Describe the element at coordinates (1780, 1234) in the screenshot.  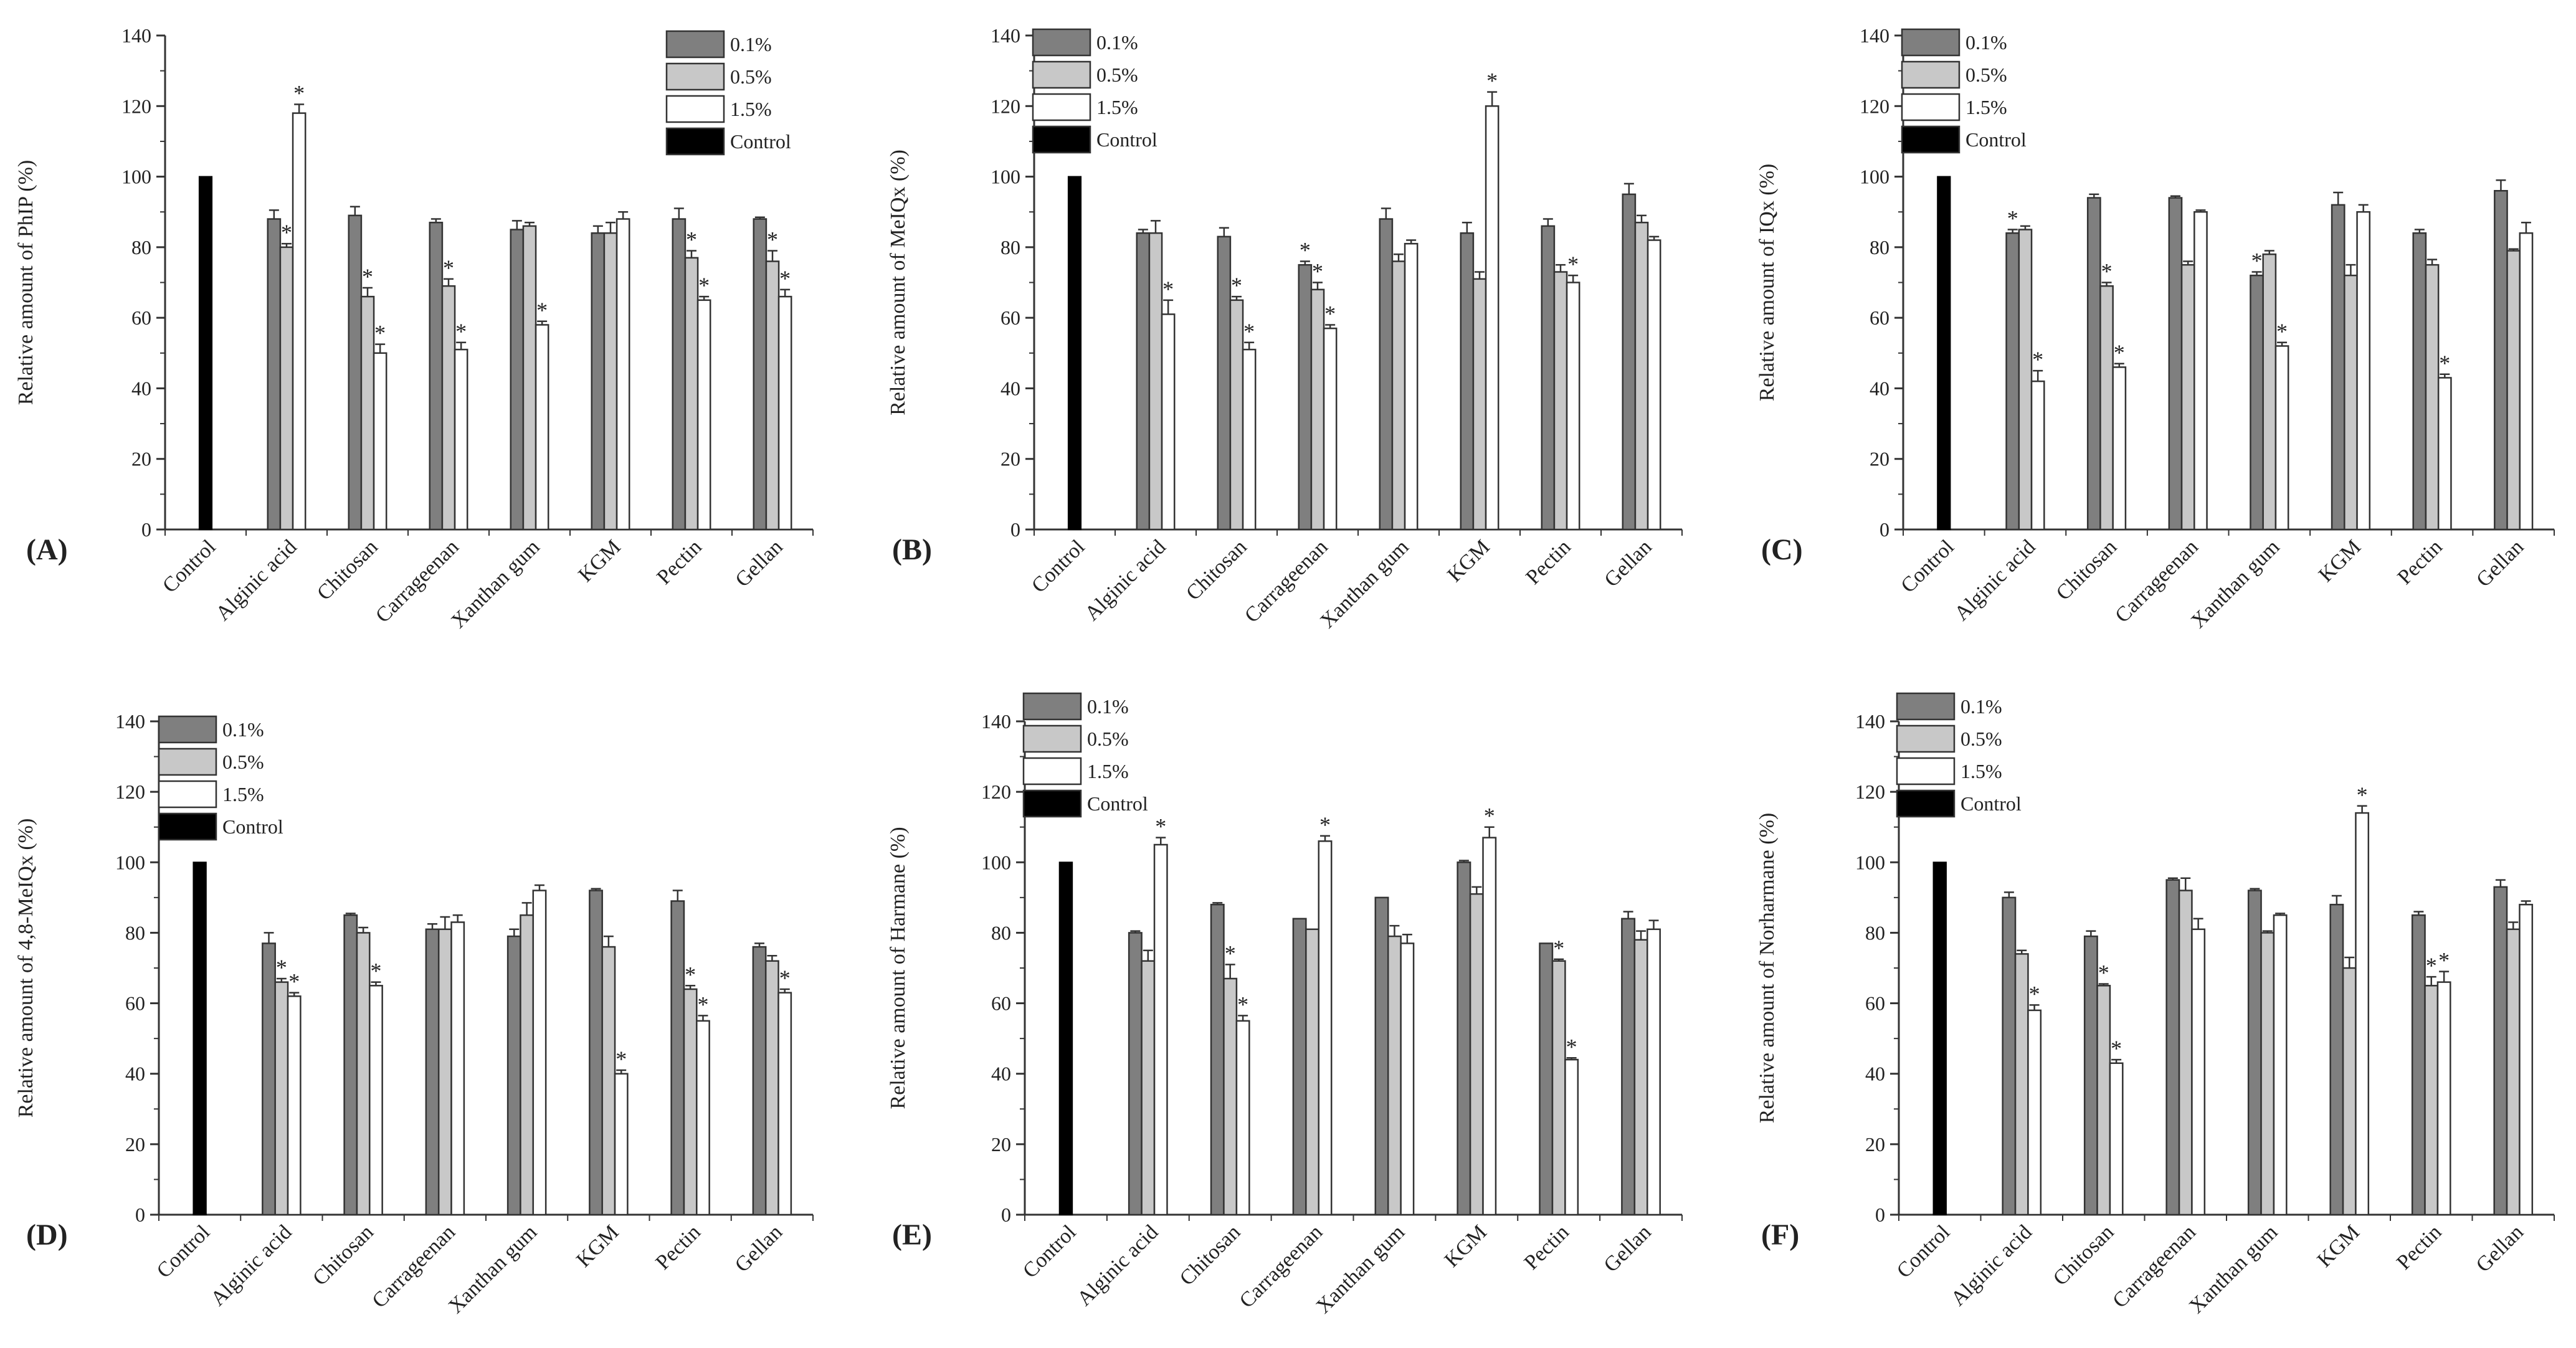
I see `panel-label: (F)` at that location.